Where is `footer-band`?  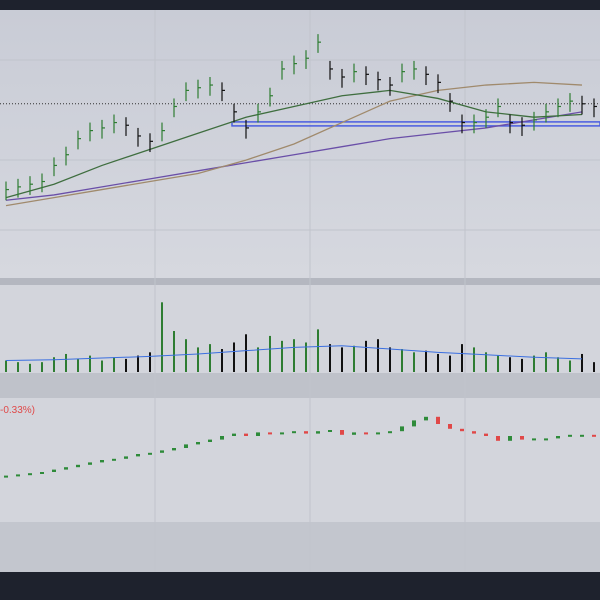
footer-band is located at coordinates (300, 547).